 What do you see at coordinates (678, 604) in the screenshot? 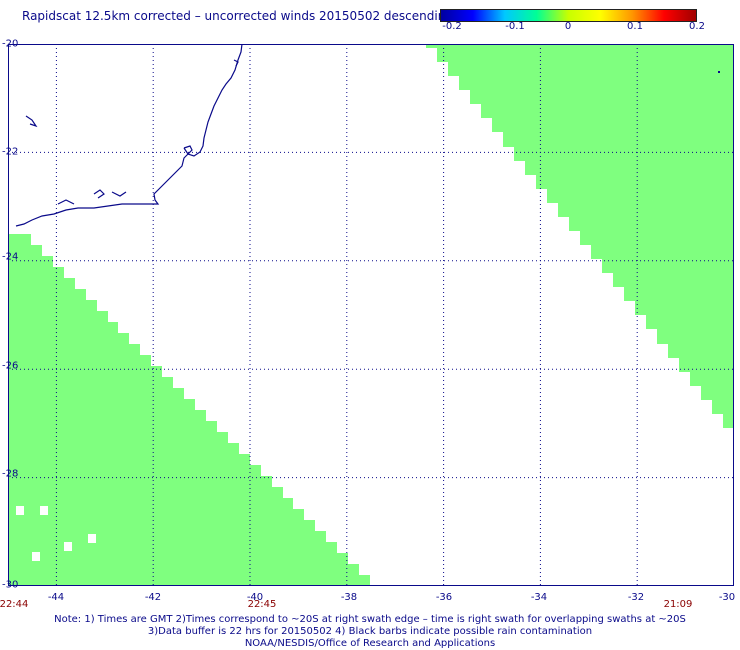
I see `swath-time: 21:09` at bounding box center [678, 604].